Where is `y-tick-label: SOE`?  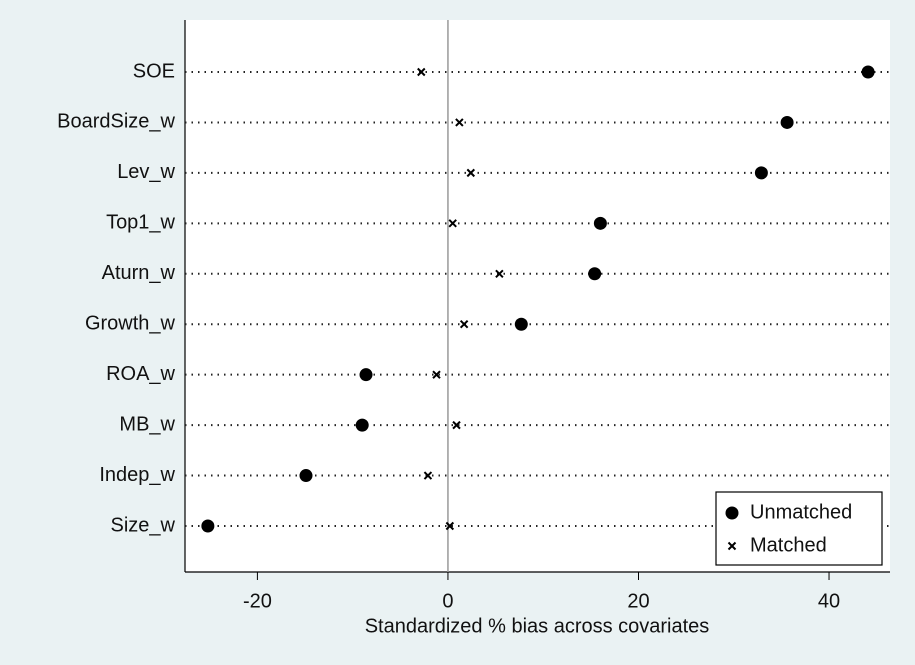
y-tick-label: SOE is located at coordinates (154, 71).